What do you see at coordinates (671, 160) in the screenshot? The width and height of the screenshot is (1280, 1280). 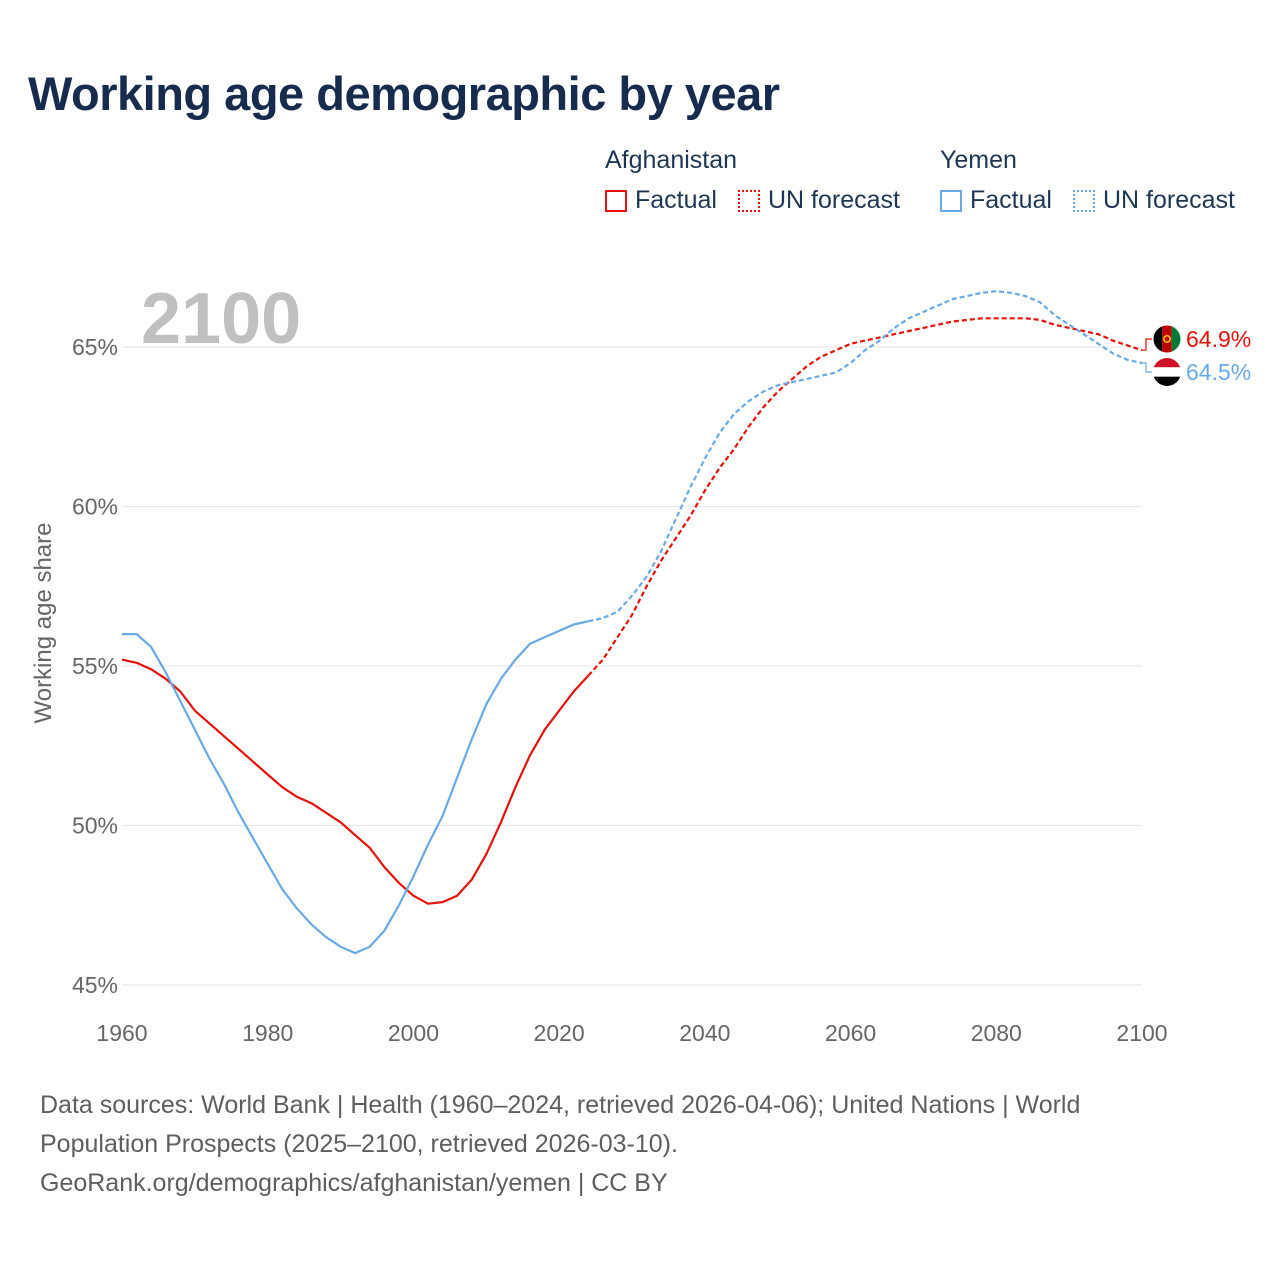 I see `legend-group-afghanistan: Afghanistan` at bounding box center [671, 160].